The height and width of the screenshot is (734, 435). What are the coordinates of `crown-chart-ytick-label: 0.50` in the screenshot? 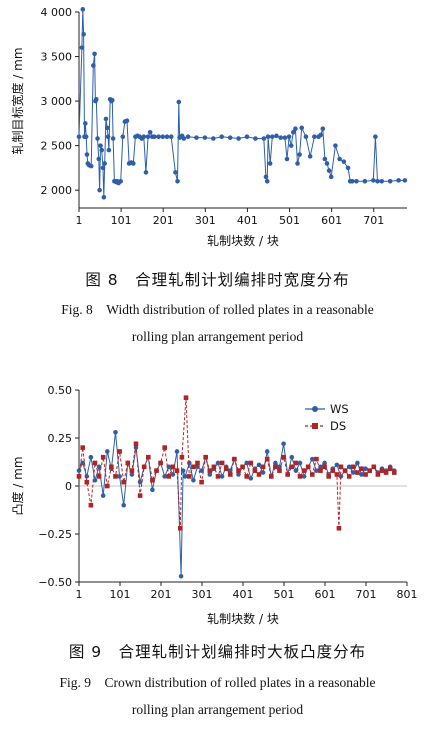 It's located at (60, 390).